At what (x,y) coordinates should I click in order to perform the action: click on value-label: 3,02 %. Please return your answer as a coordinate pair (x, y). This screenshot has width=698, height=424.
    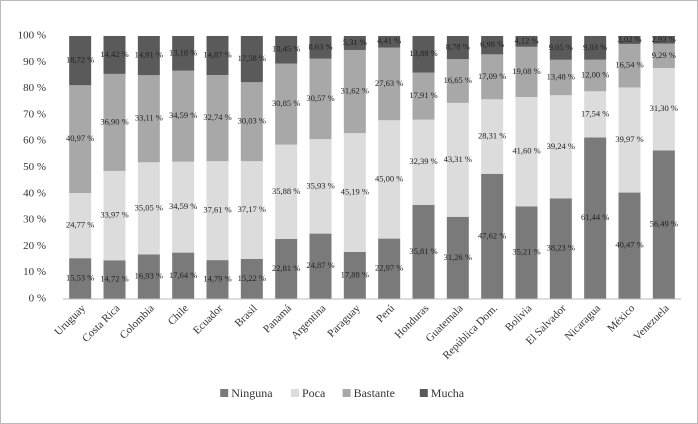
    Looking at the image, I should click on (629, 39).